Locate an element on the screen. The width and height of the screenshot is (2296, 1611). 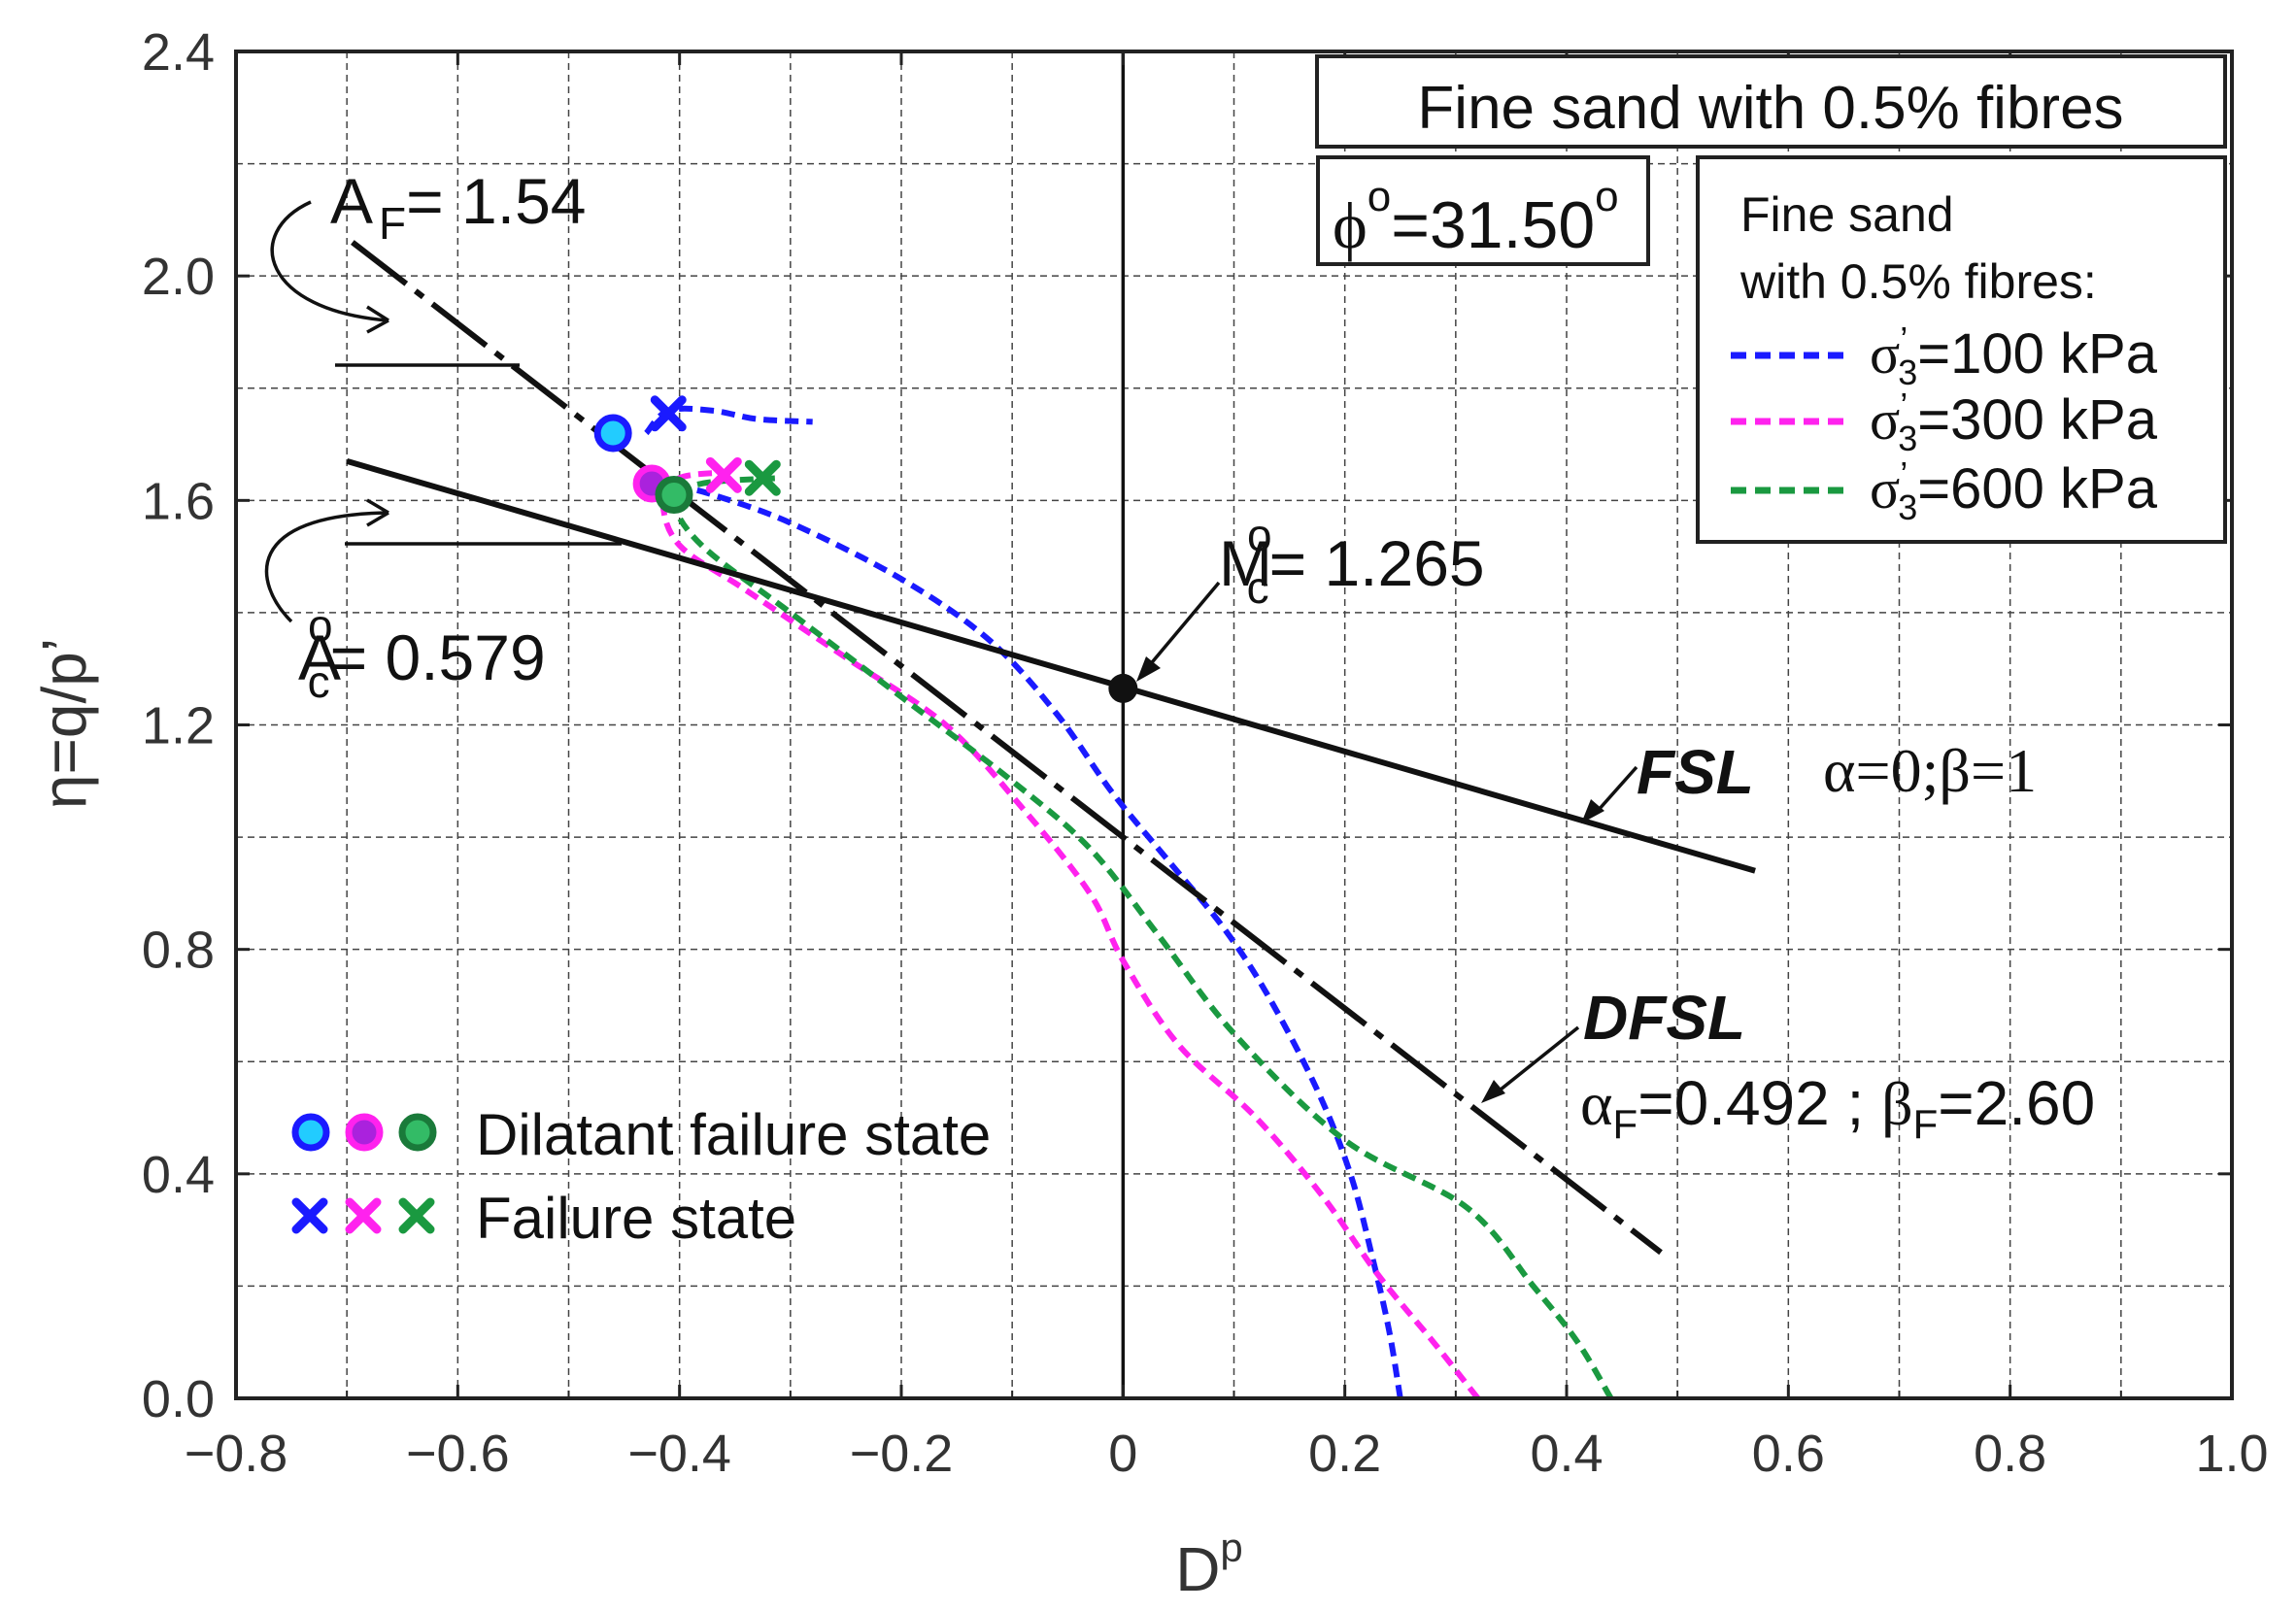
fsl-arrow-line is located at coordinates (1617, 789).